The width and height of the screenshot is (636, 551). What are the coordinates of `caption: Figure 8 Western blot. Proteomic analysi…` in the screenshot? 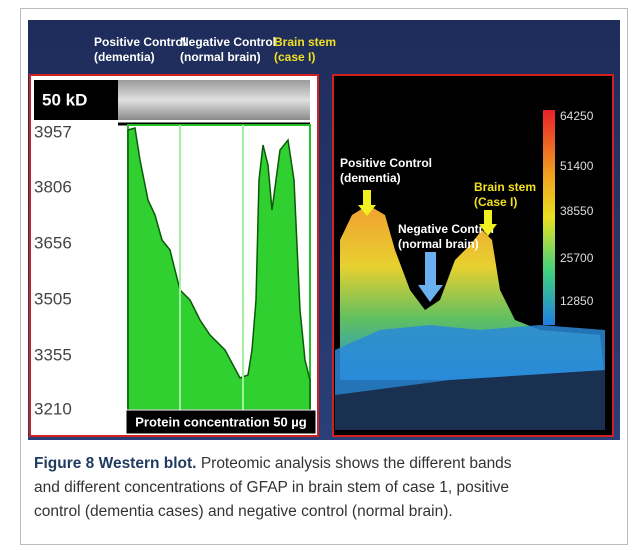 It's located at (329, 488).